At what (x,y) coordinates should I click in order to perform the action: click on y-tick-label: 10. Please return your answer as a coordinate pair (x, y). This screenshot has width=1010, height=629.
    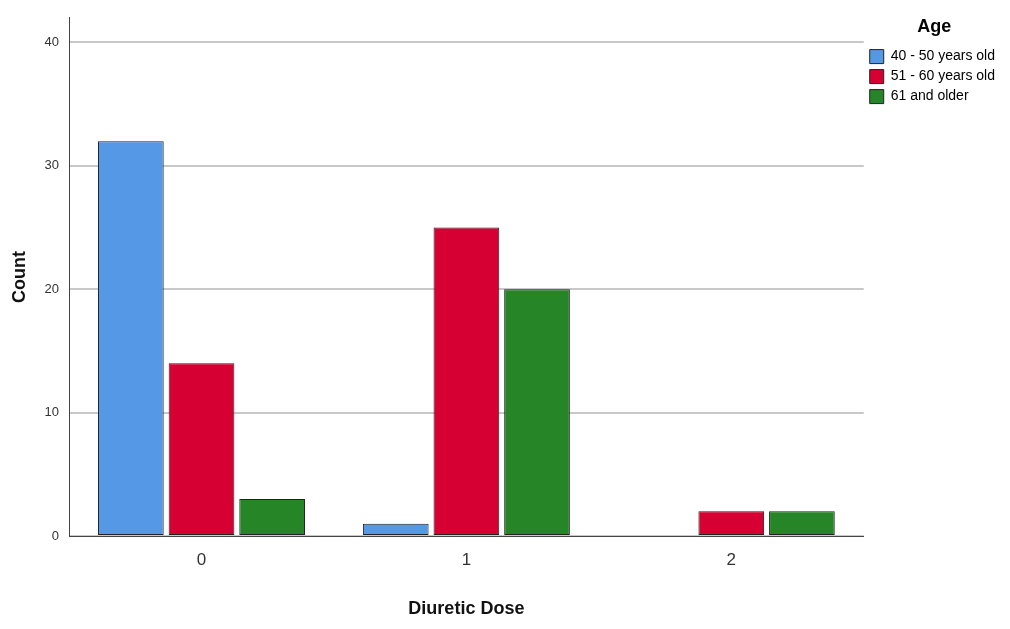
    Looking at the image, I should click on (52, 412).